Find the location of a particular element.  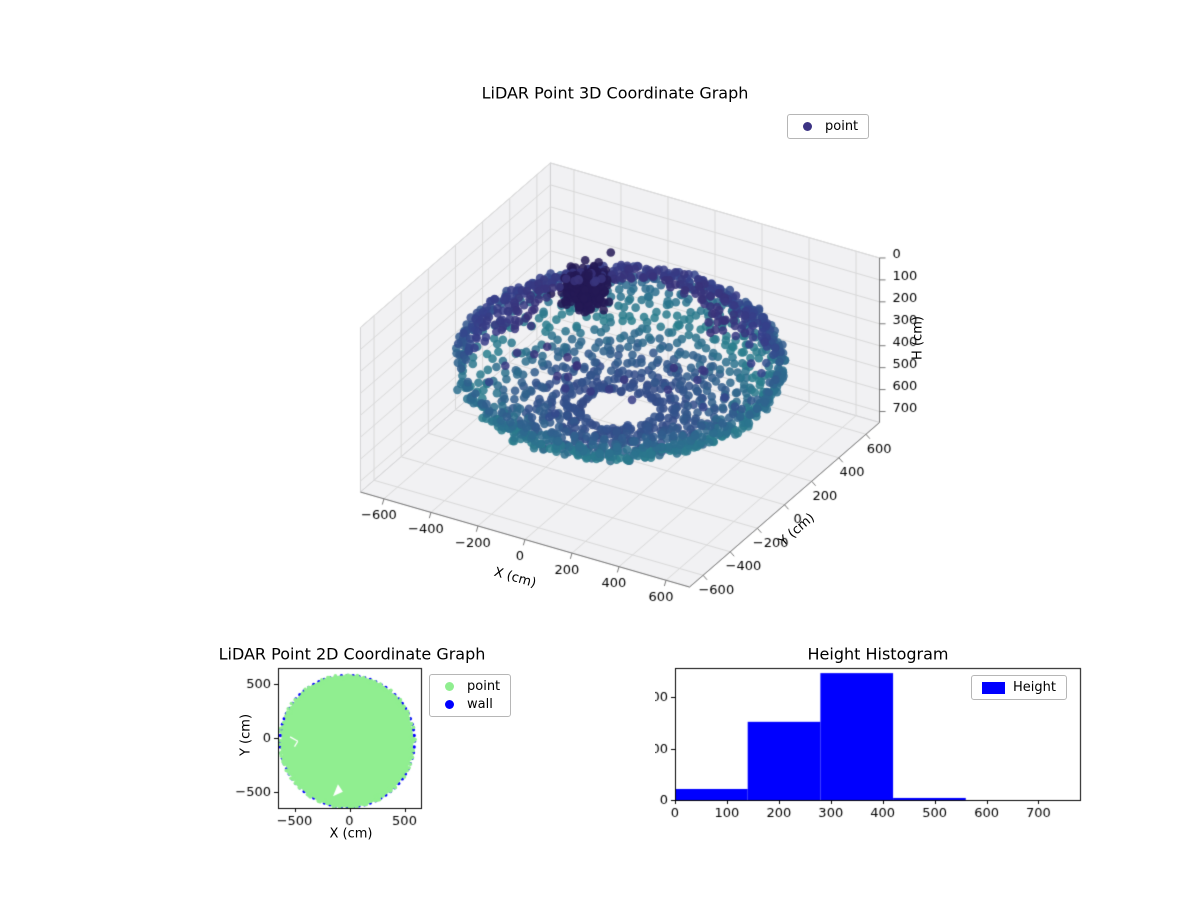

plot2d-ylabel: Y (cm) is located at coordinates (246, 735).